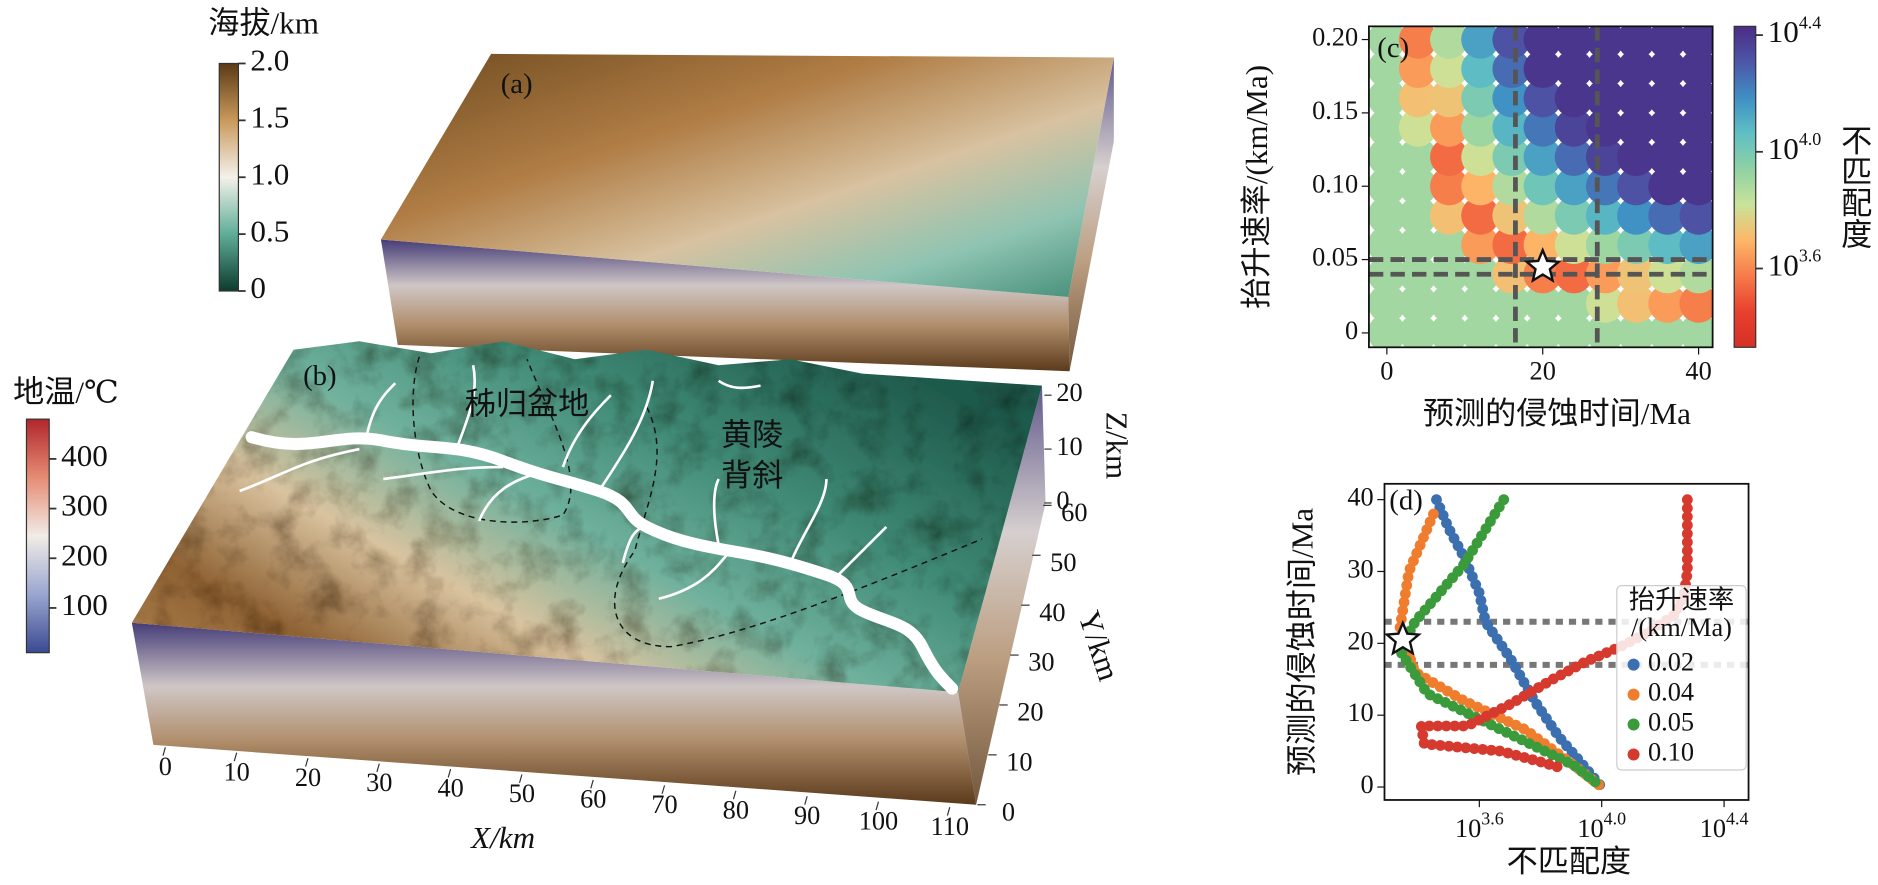  I want to click on series-points, so click(1553, 634).